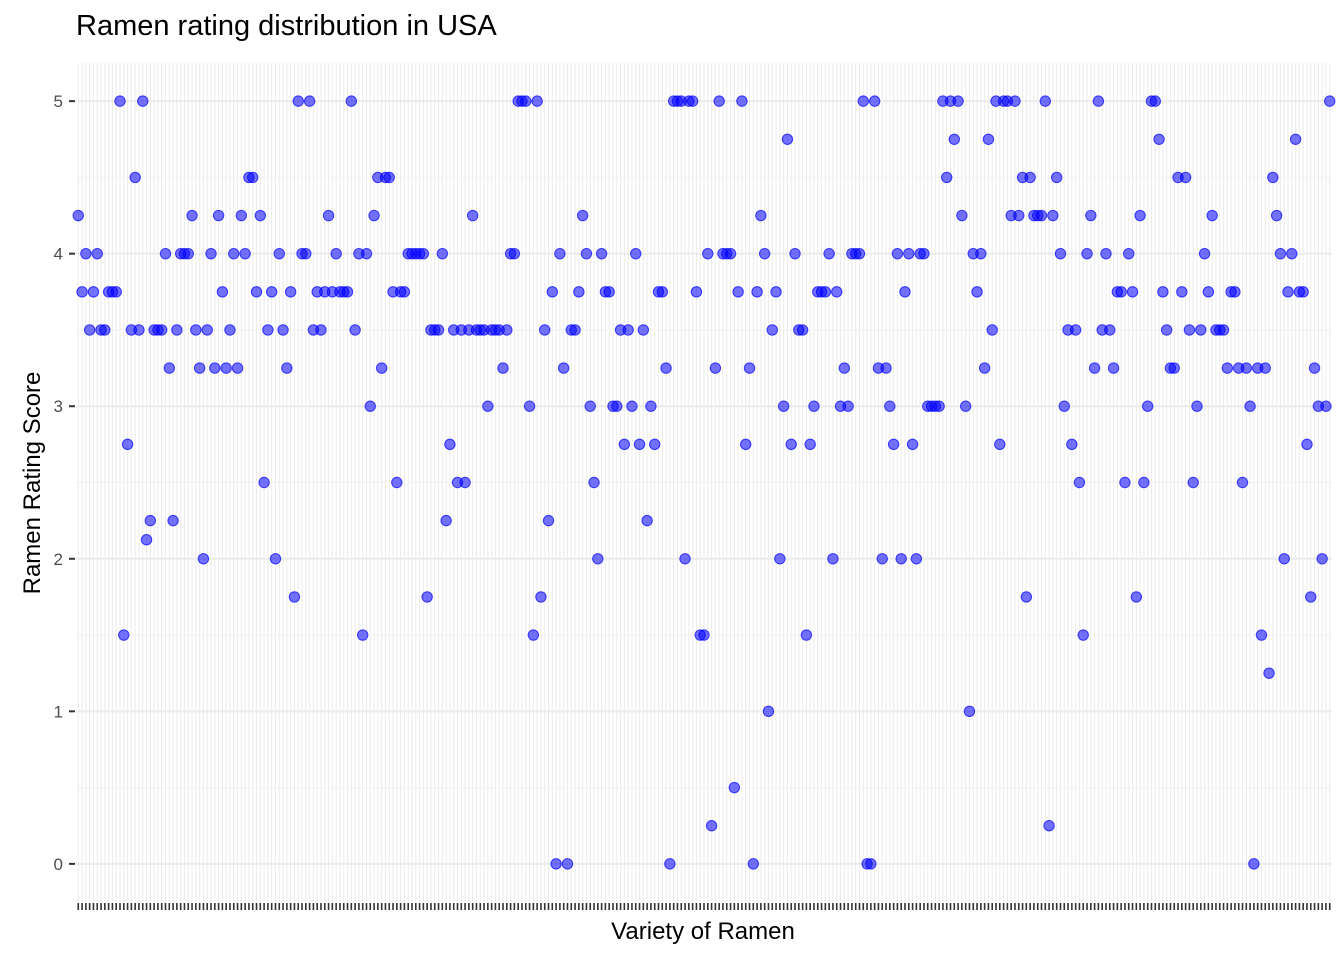  I want to click on y-tick-label: 0, so click(58, 864).